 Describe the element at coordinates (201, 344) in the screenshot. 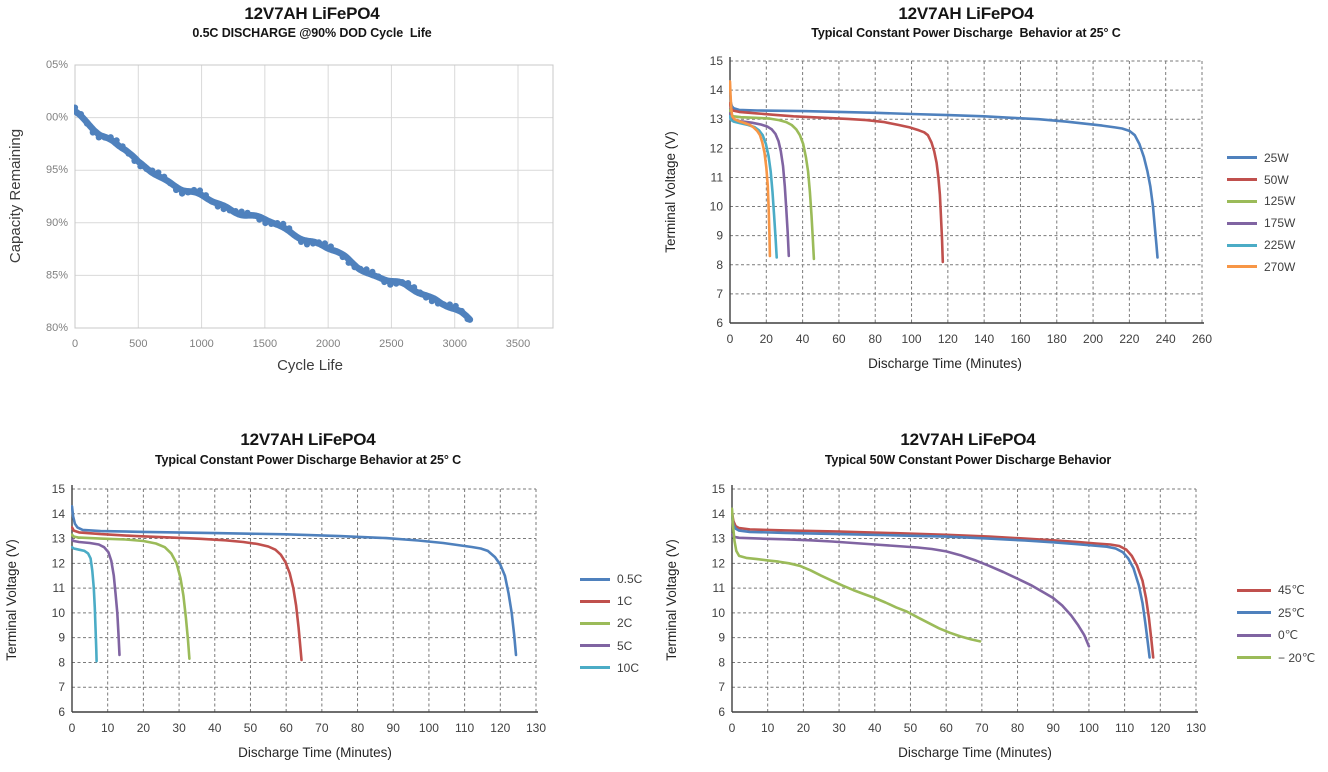

I see `x-tick-label: 1000` at that location.